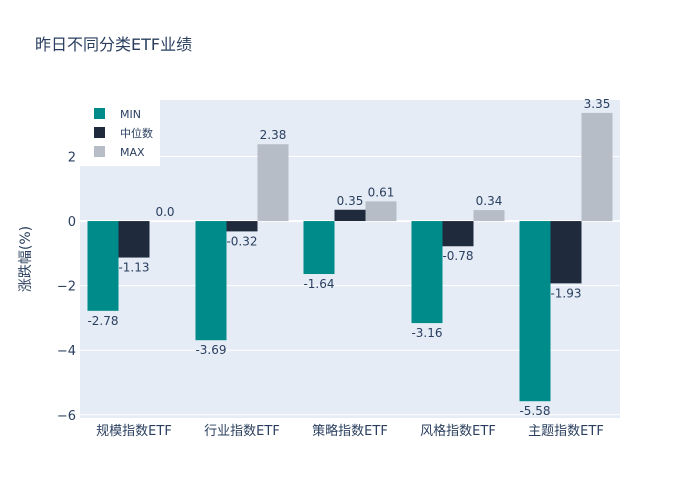  I want to click on data-label: -5.58, so click(534, 411).